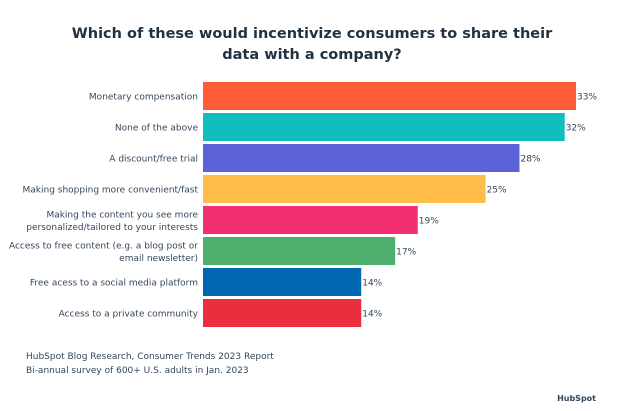 This screenshot has width=624, height=411. I want to click on category-label: Monetary compensation, so click(143, 98).